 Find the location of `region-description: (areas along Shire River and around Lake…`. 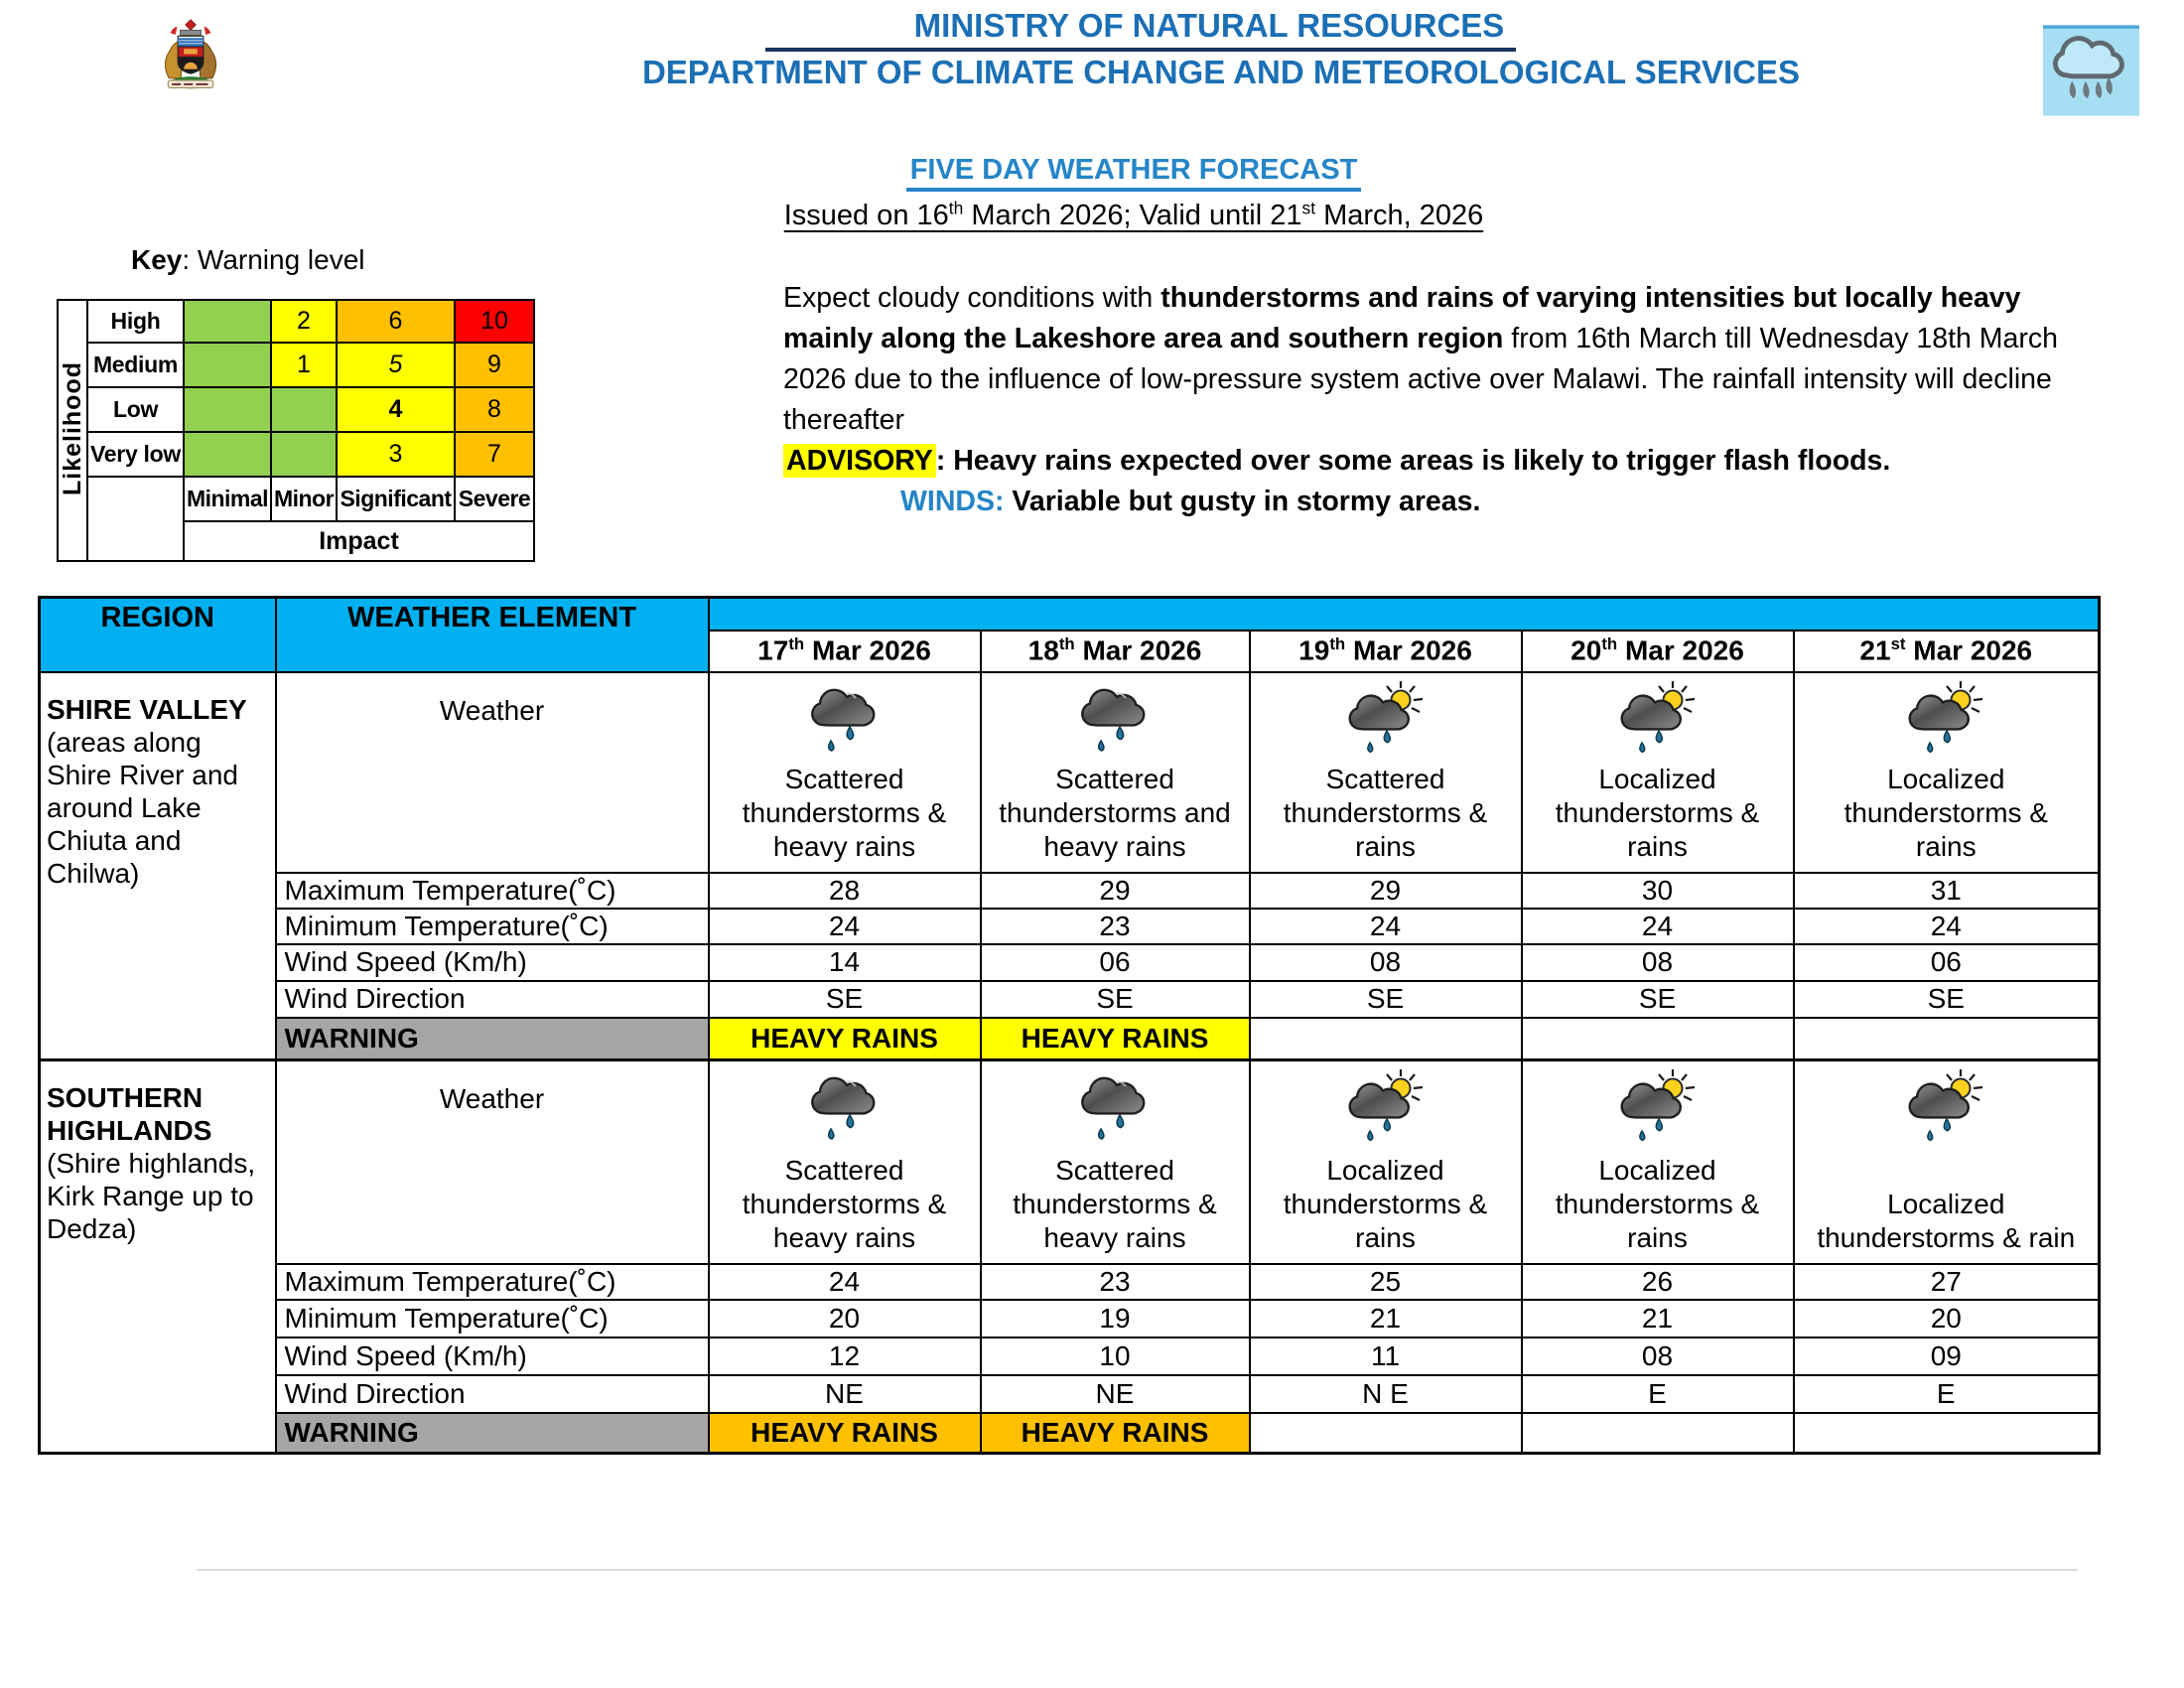

region-description: (areas along Shire River and around Lake… is located at coordinates (142, 807).